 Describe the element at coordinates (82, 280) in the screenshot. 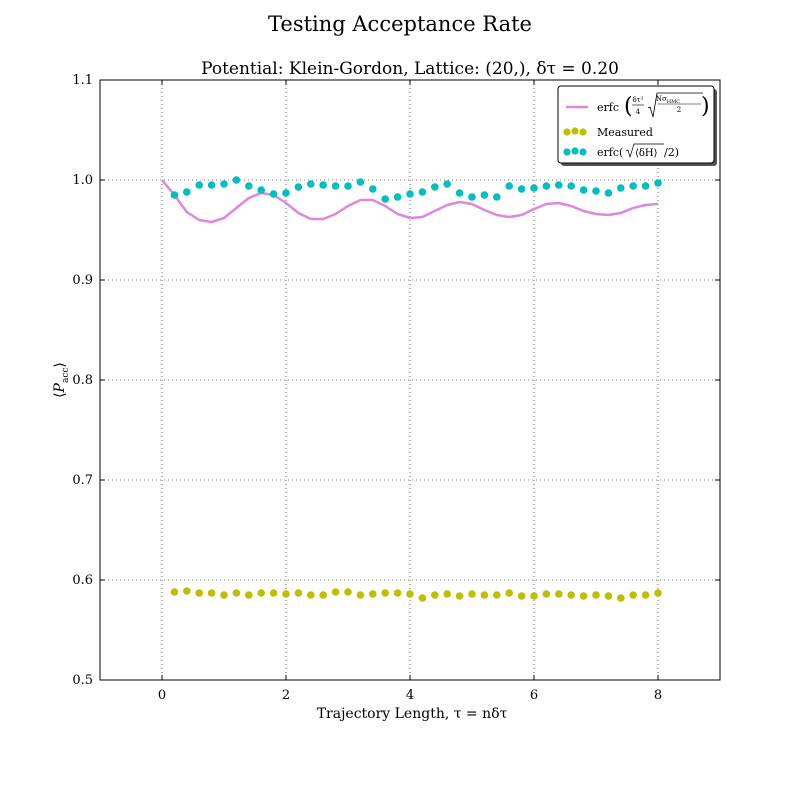

I see `y-tick-label: 0.9` at that location.